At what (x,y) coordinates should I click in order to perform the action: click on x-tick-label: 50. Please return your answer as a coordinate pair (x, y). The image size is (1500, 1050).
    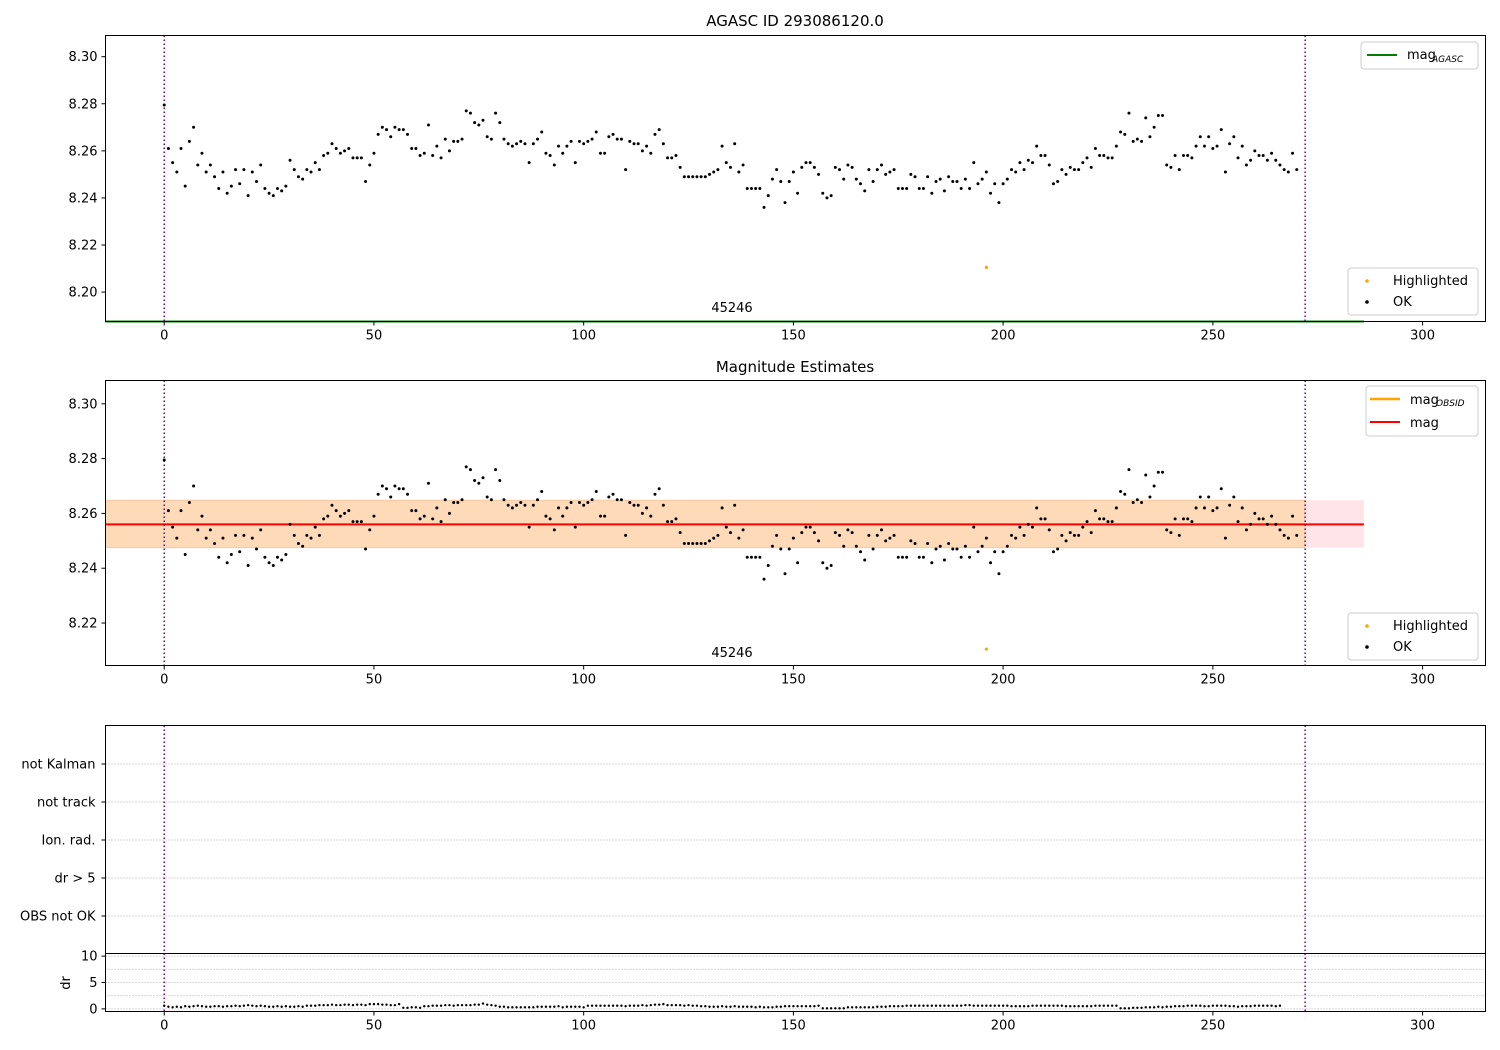
    Looking at the image, I should click on (374, 1026).